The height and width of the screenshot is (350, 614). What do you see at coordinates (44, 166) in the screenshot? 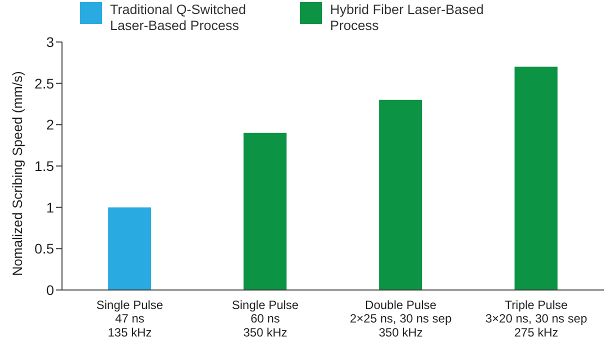
I see `y-tick-label: 1.5` at bounding box center [44, 166].